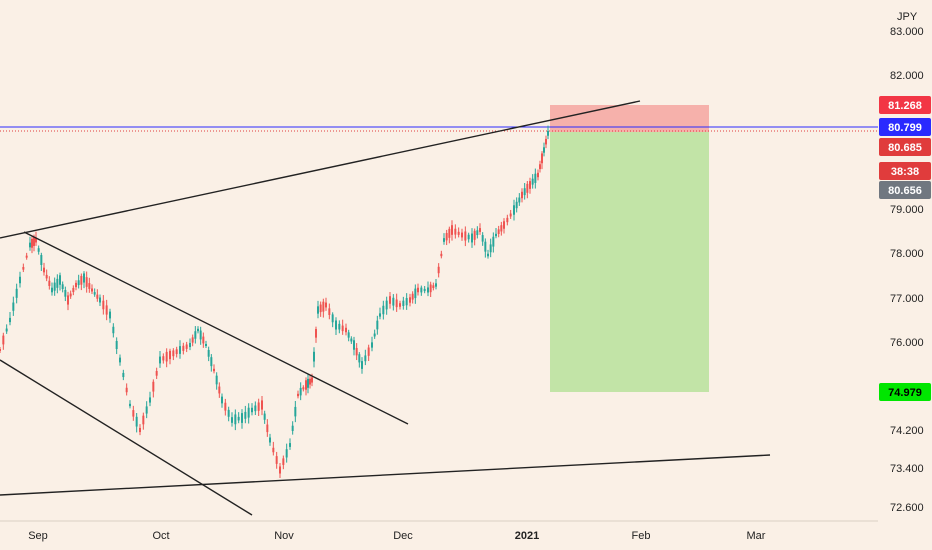 This screenshot has height=550, width=932. Describe the element at coordinates (397, 536) in the screenshot. I see `x-axis-ticks: Sep Oct Nov Dec 2021 Feb Mar` at that location.